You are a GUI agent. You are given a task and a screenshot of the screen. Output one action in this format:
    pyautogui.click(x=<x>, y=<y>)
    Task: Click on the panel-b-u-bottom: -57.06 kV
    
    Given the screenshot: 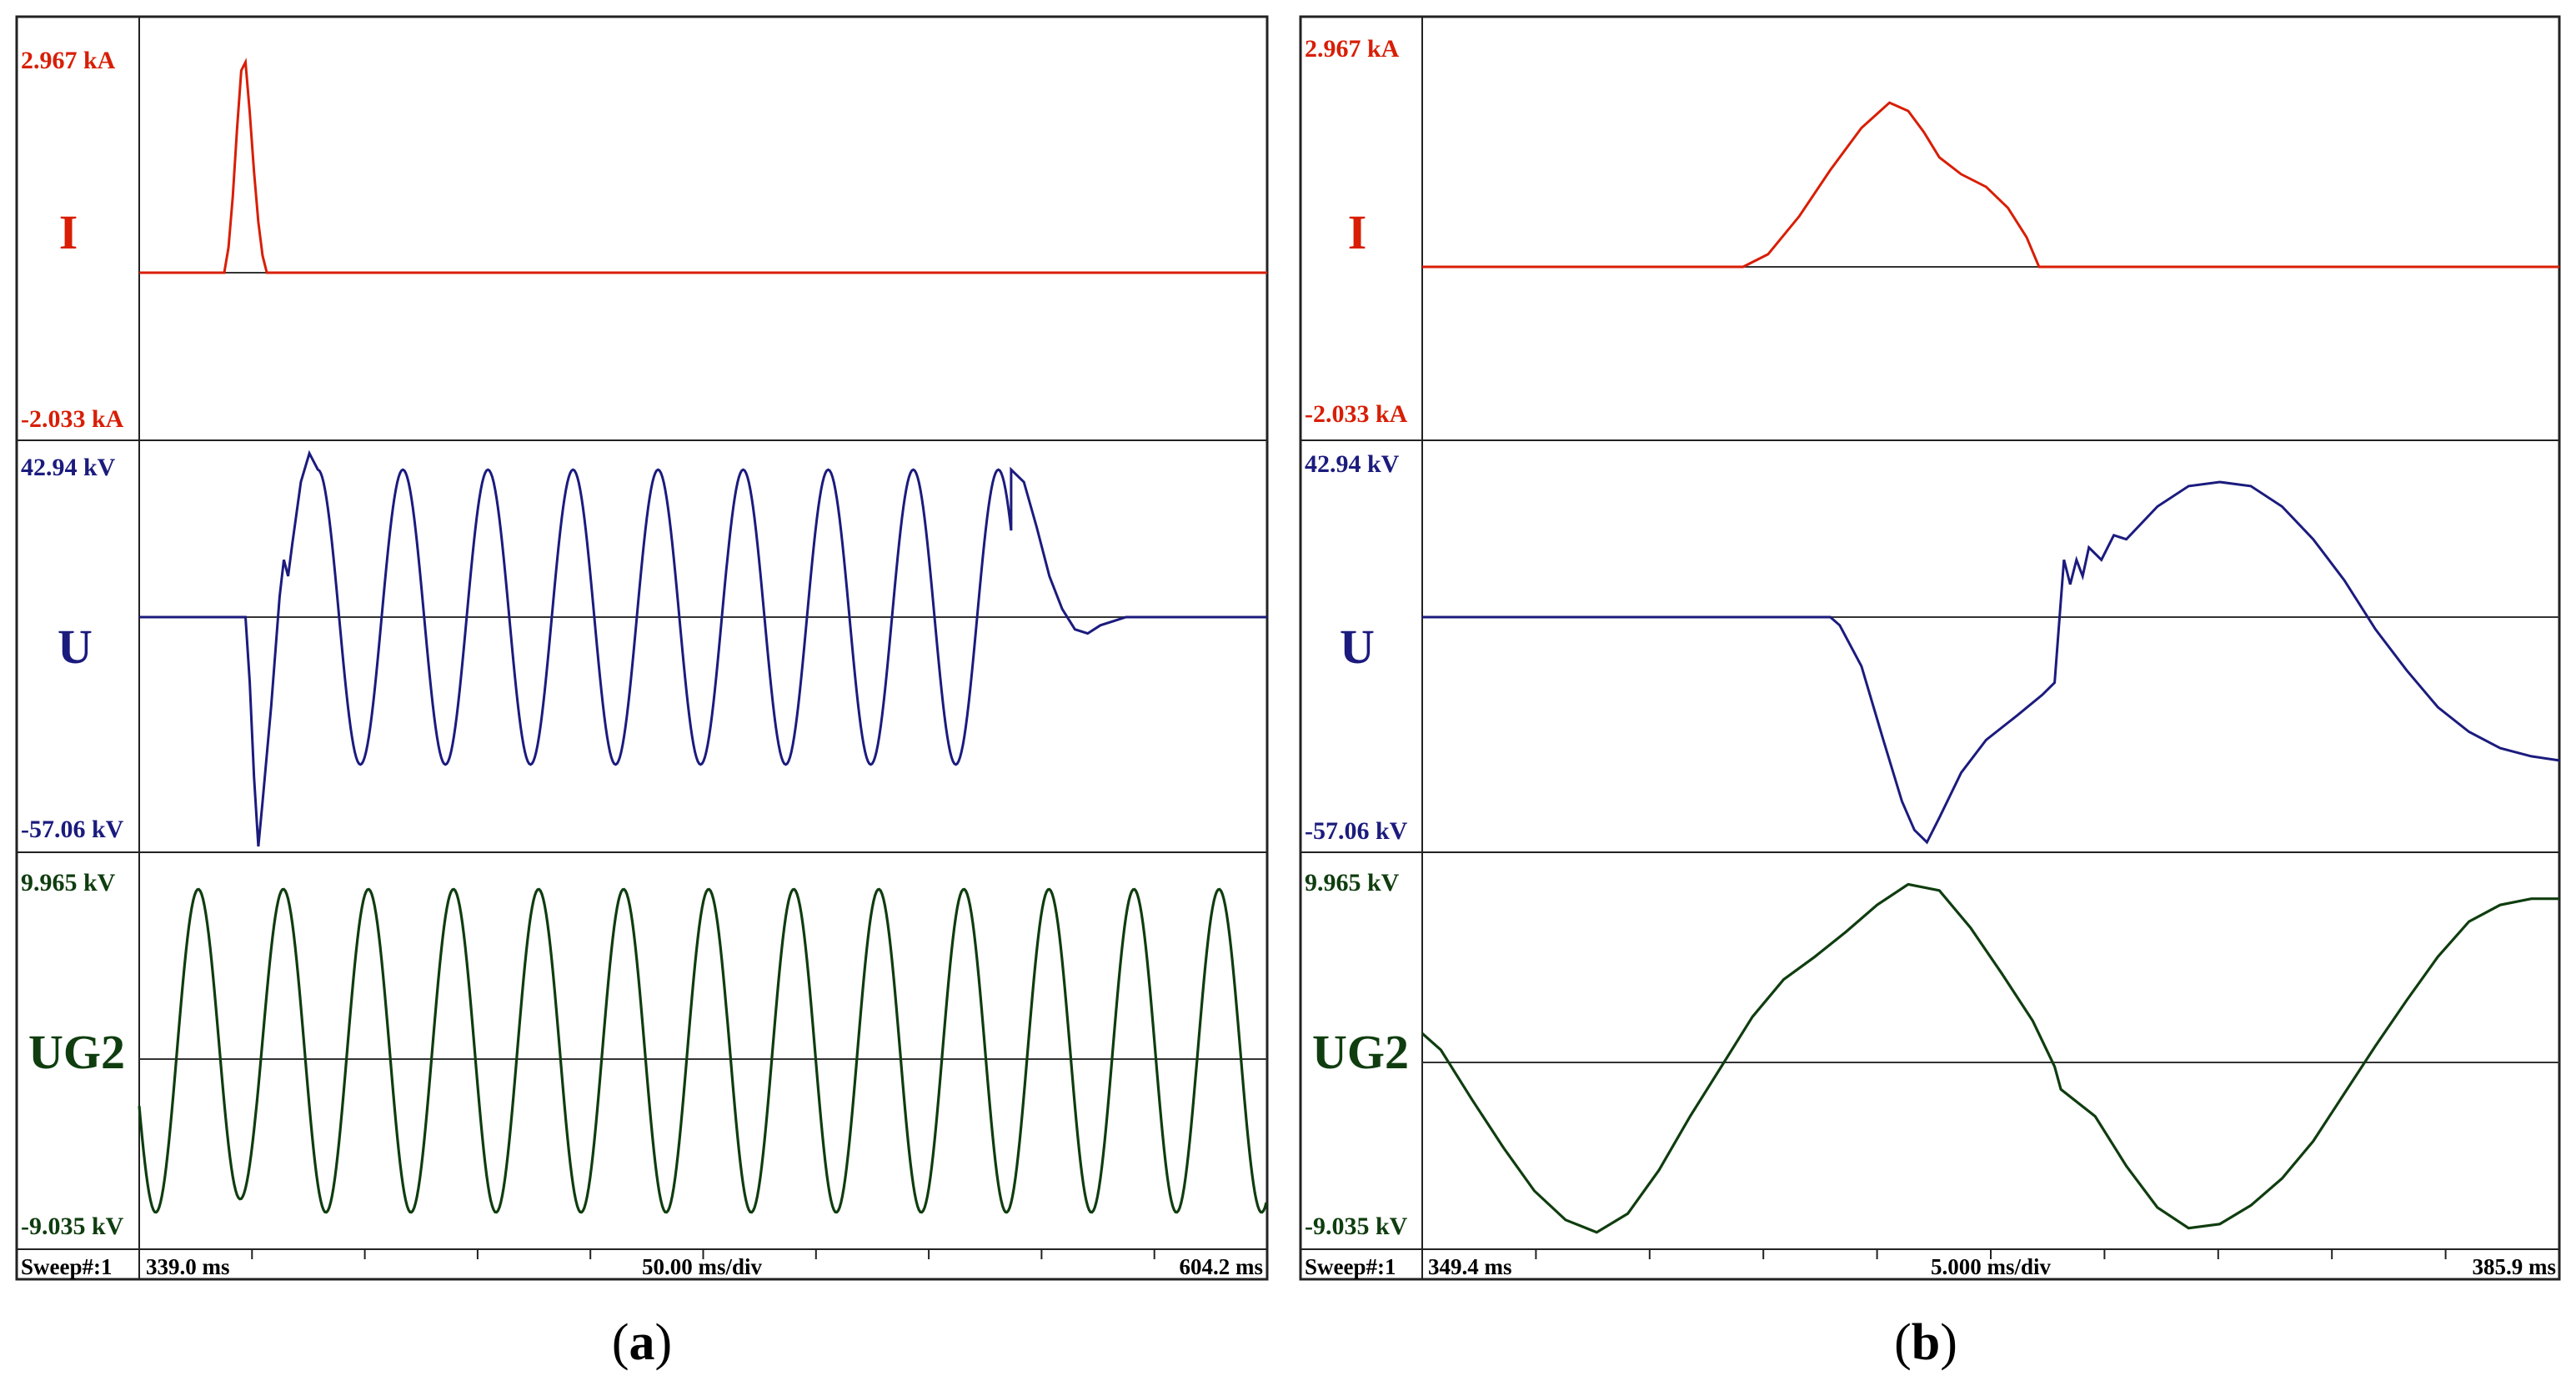 What is the action you would take?
    pyautogui.click(x=1356, y=831)
    